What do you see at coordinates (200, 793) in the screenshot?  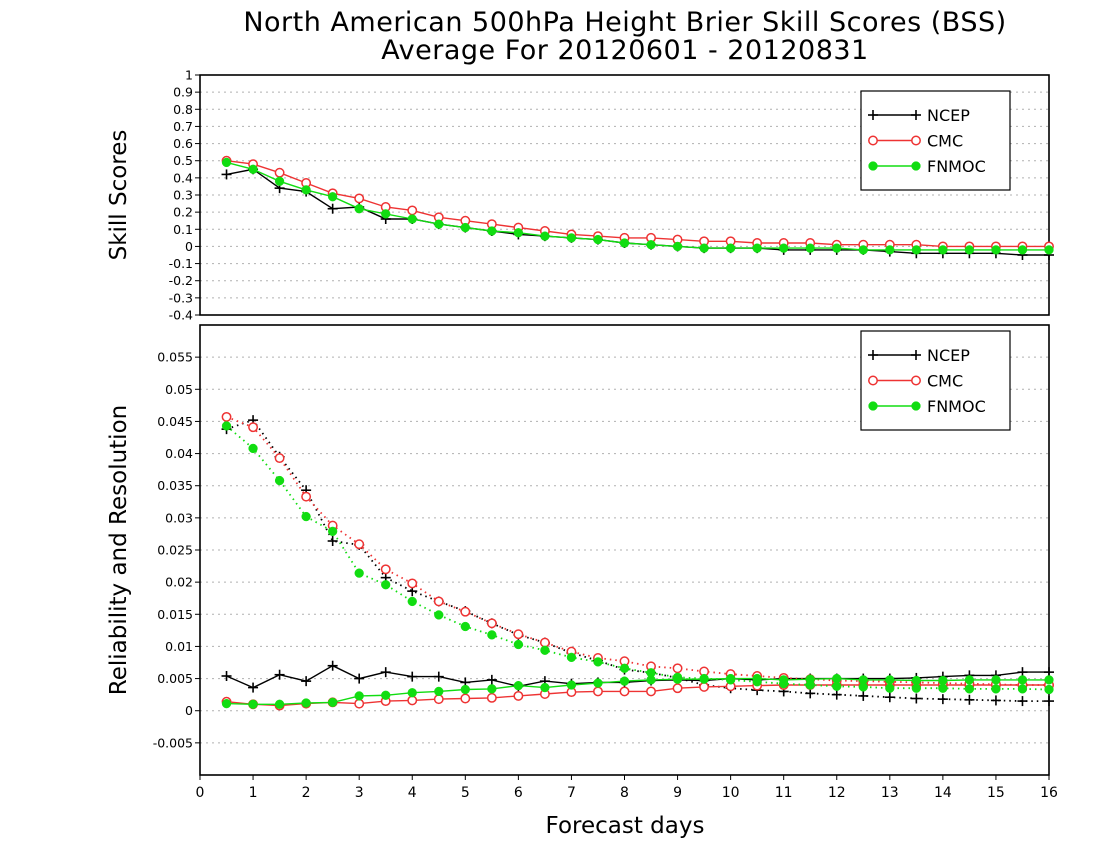 I see `x-tick-label: 0` at bounding box center [200, 793].